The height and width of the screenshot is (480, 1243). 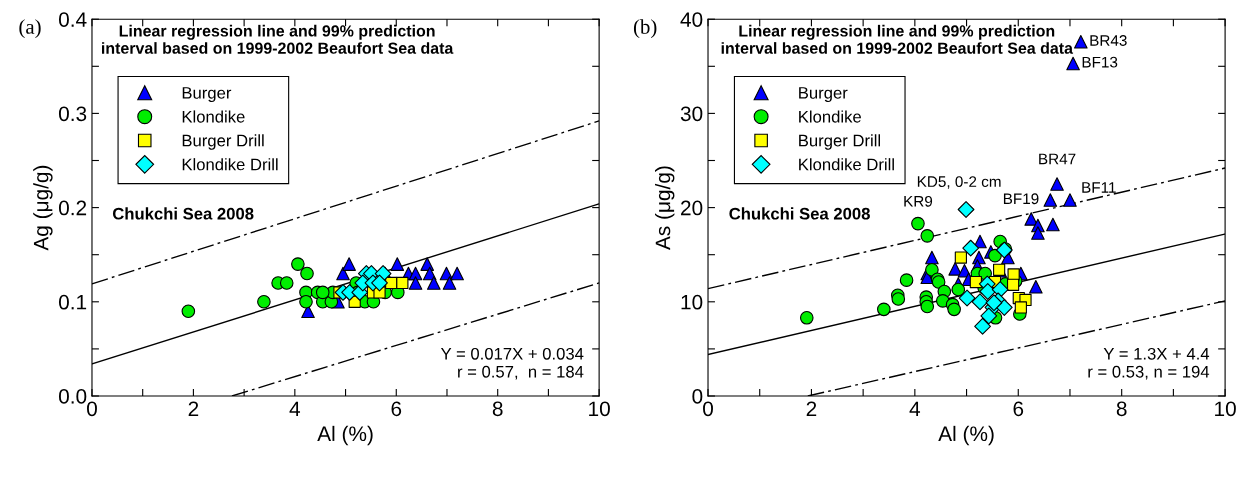 What do you see at coordinates (1057, 159) in the screenshot?
I see `annotation: BR47` at bounding box center [1057, 159].